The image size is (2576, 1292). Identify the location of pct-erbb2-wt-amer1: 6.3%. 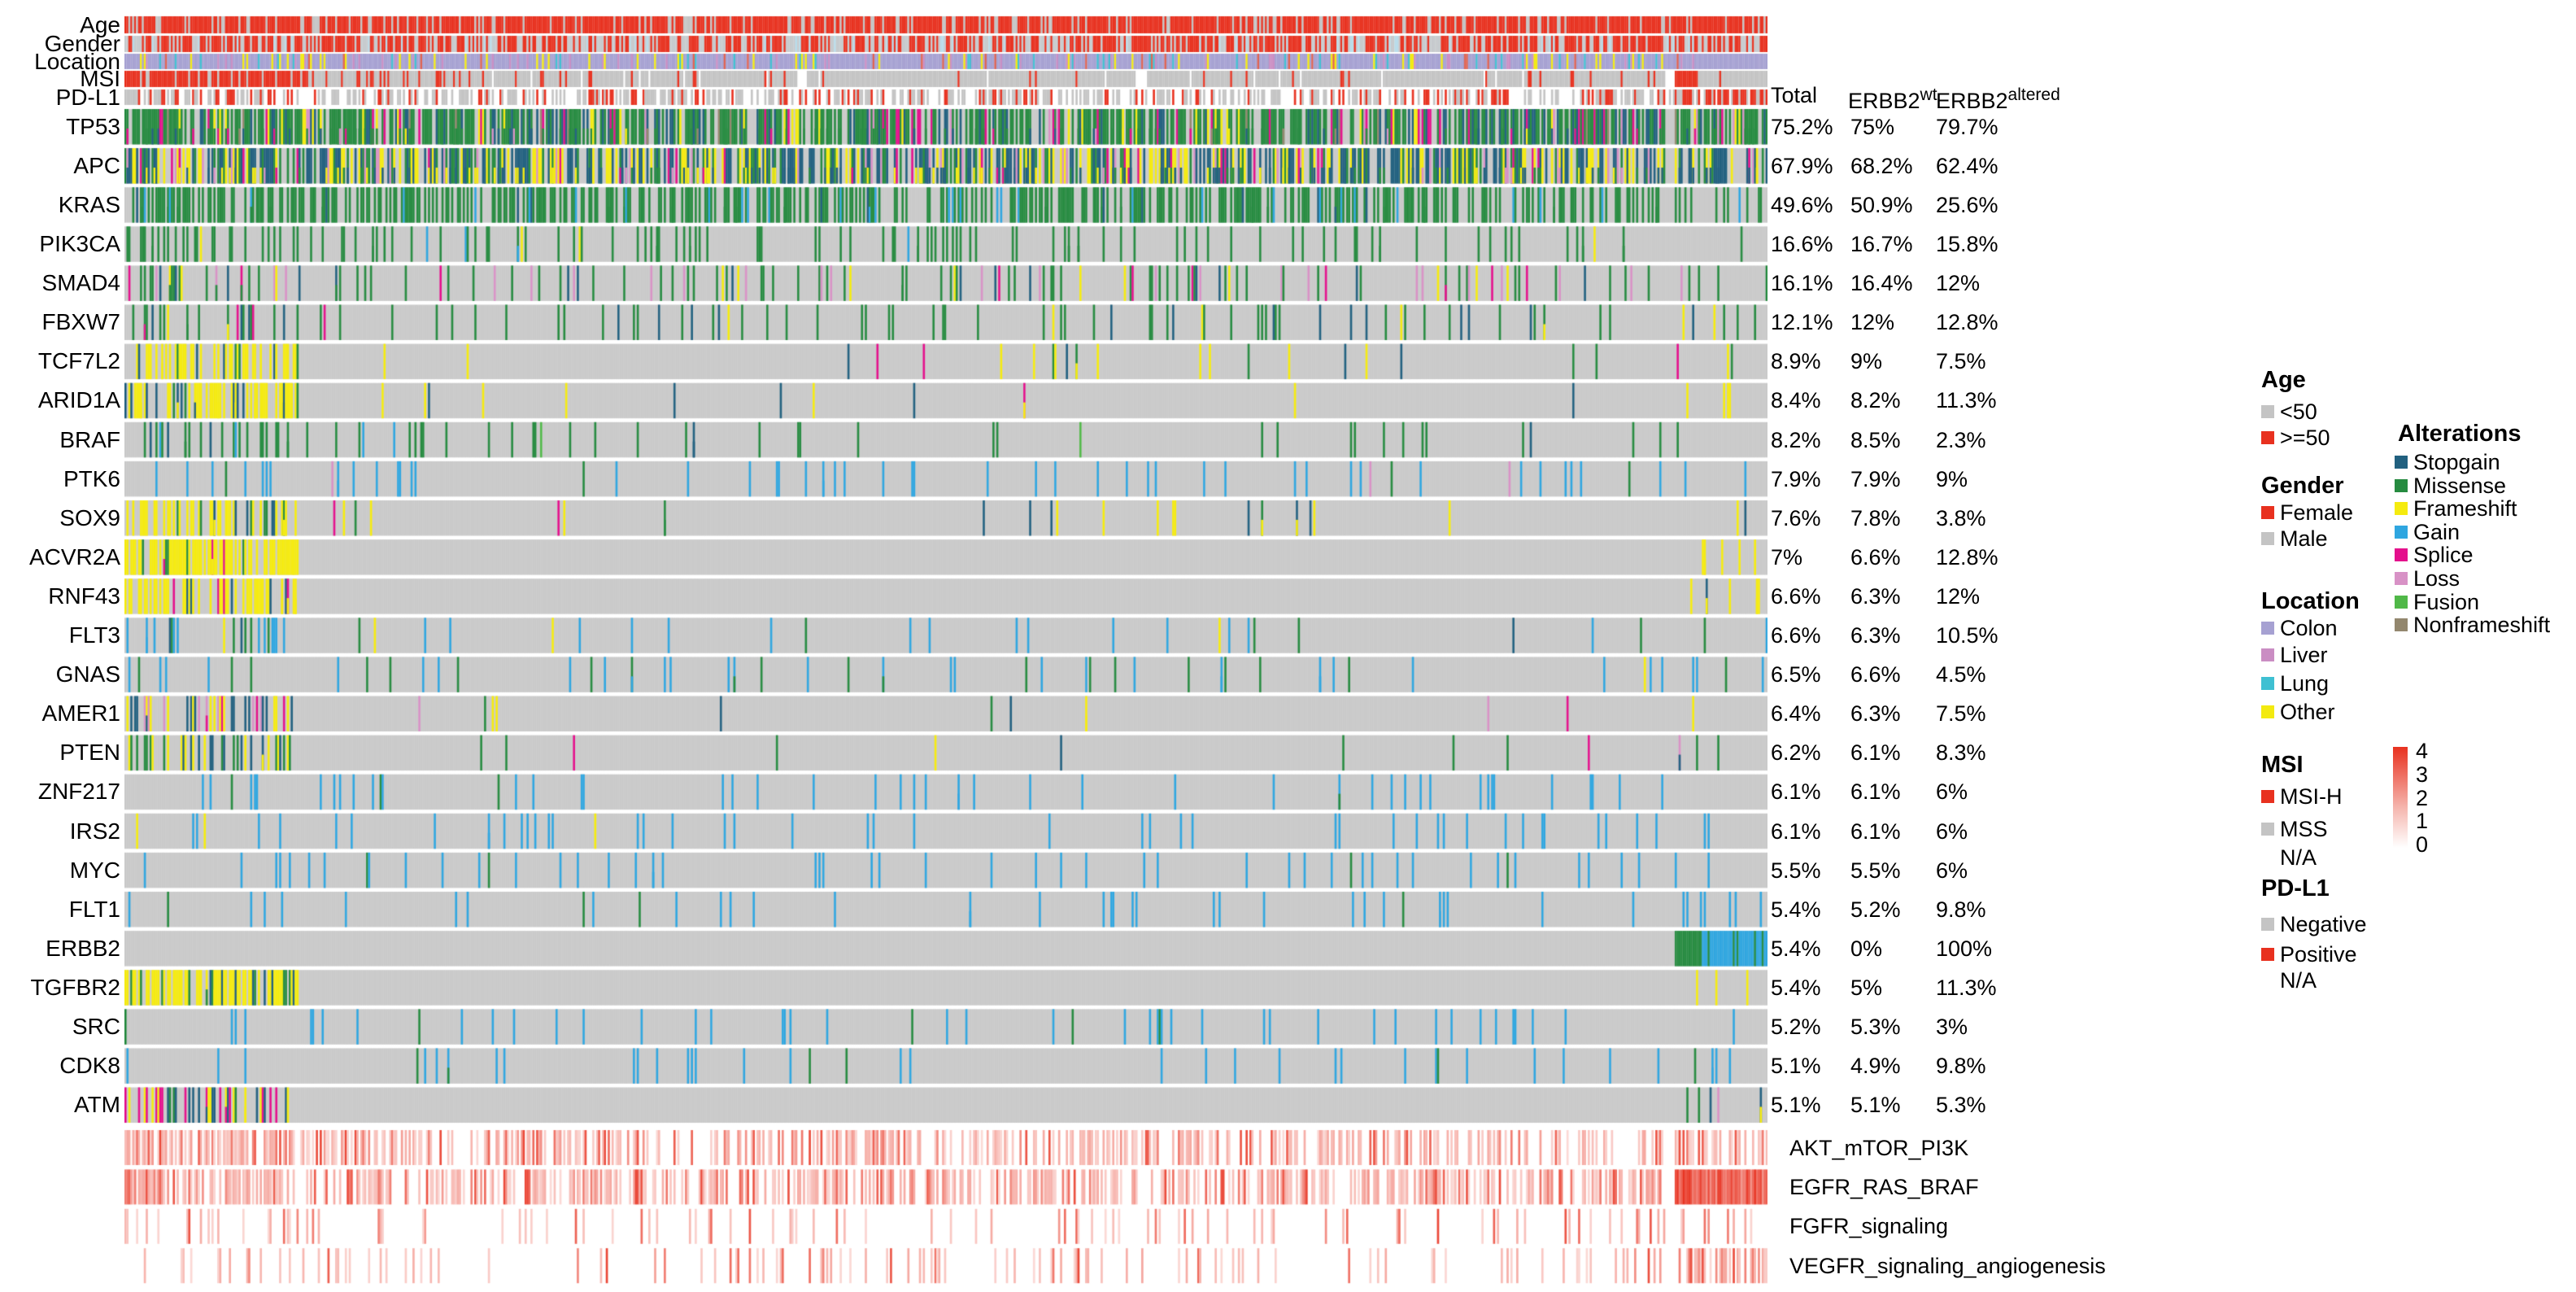
(1875, 714).